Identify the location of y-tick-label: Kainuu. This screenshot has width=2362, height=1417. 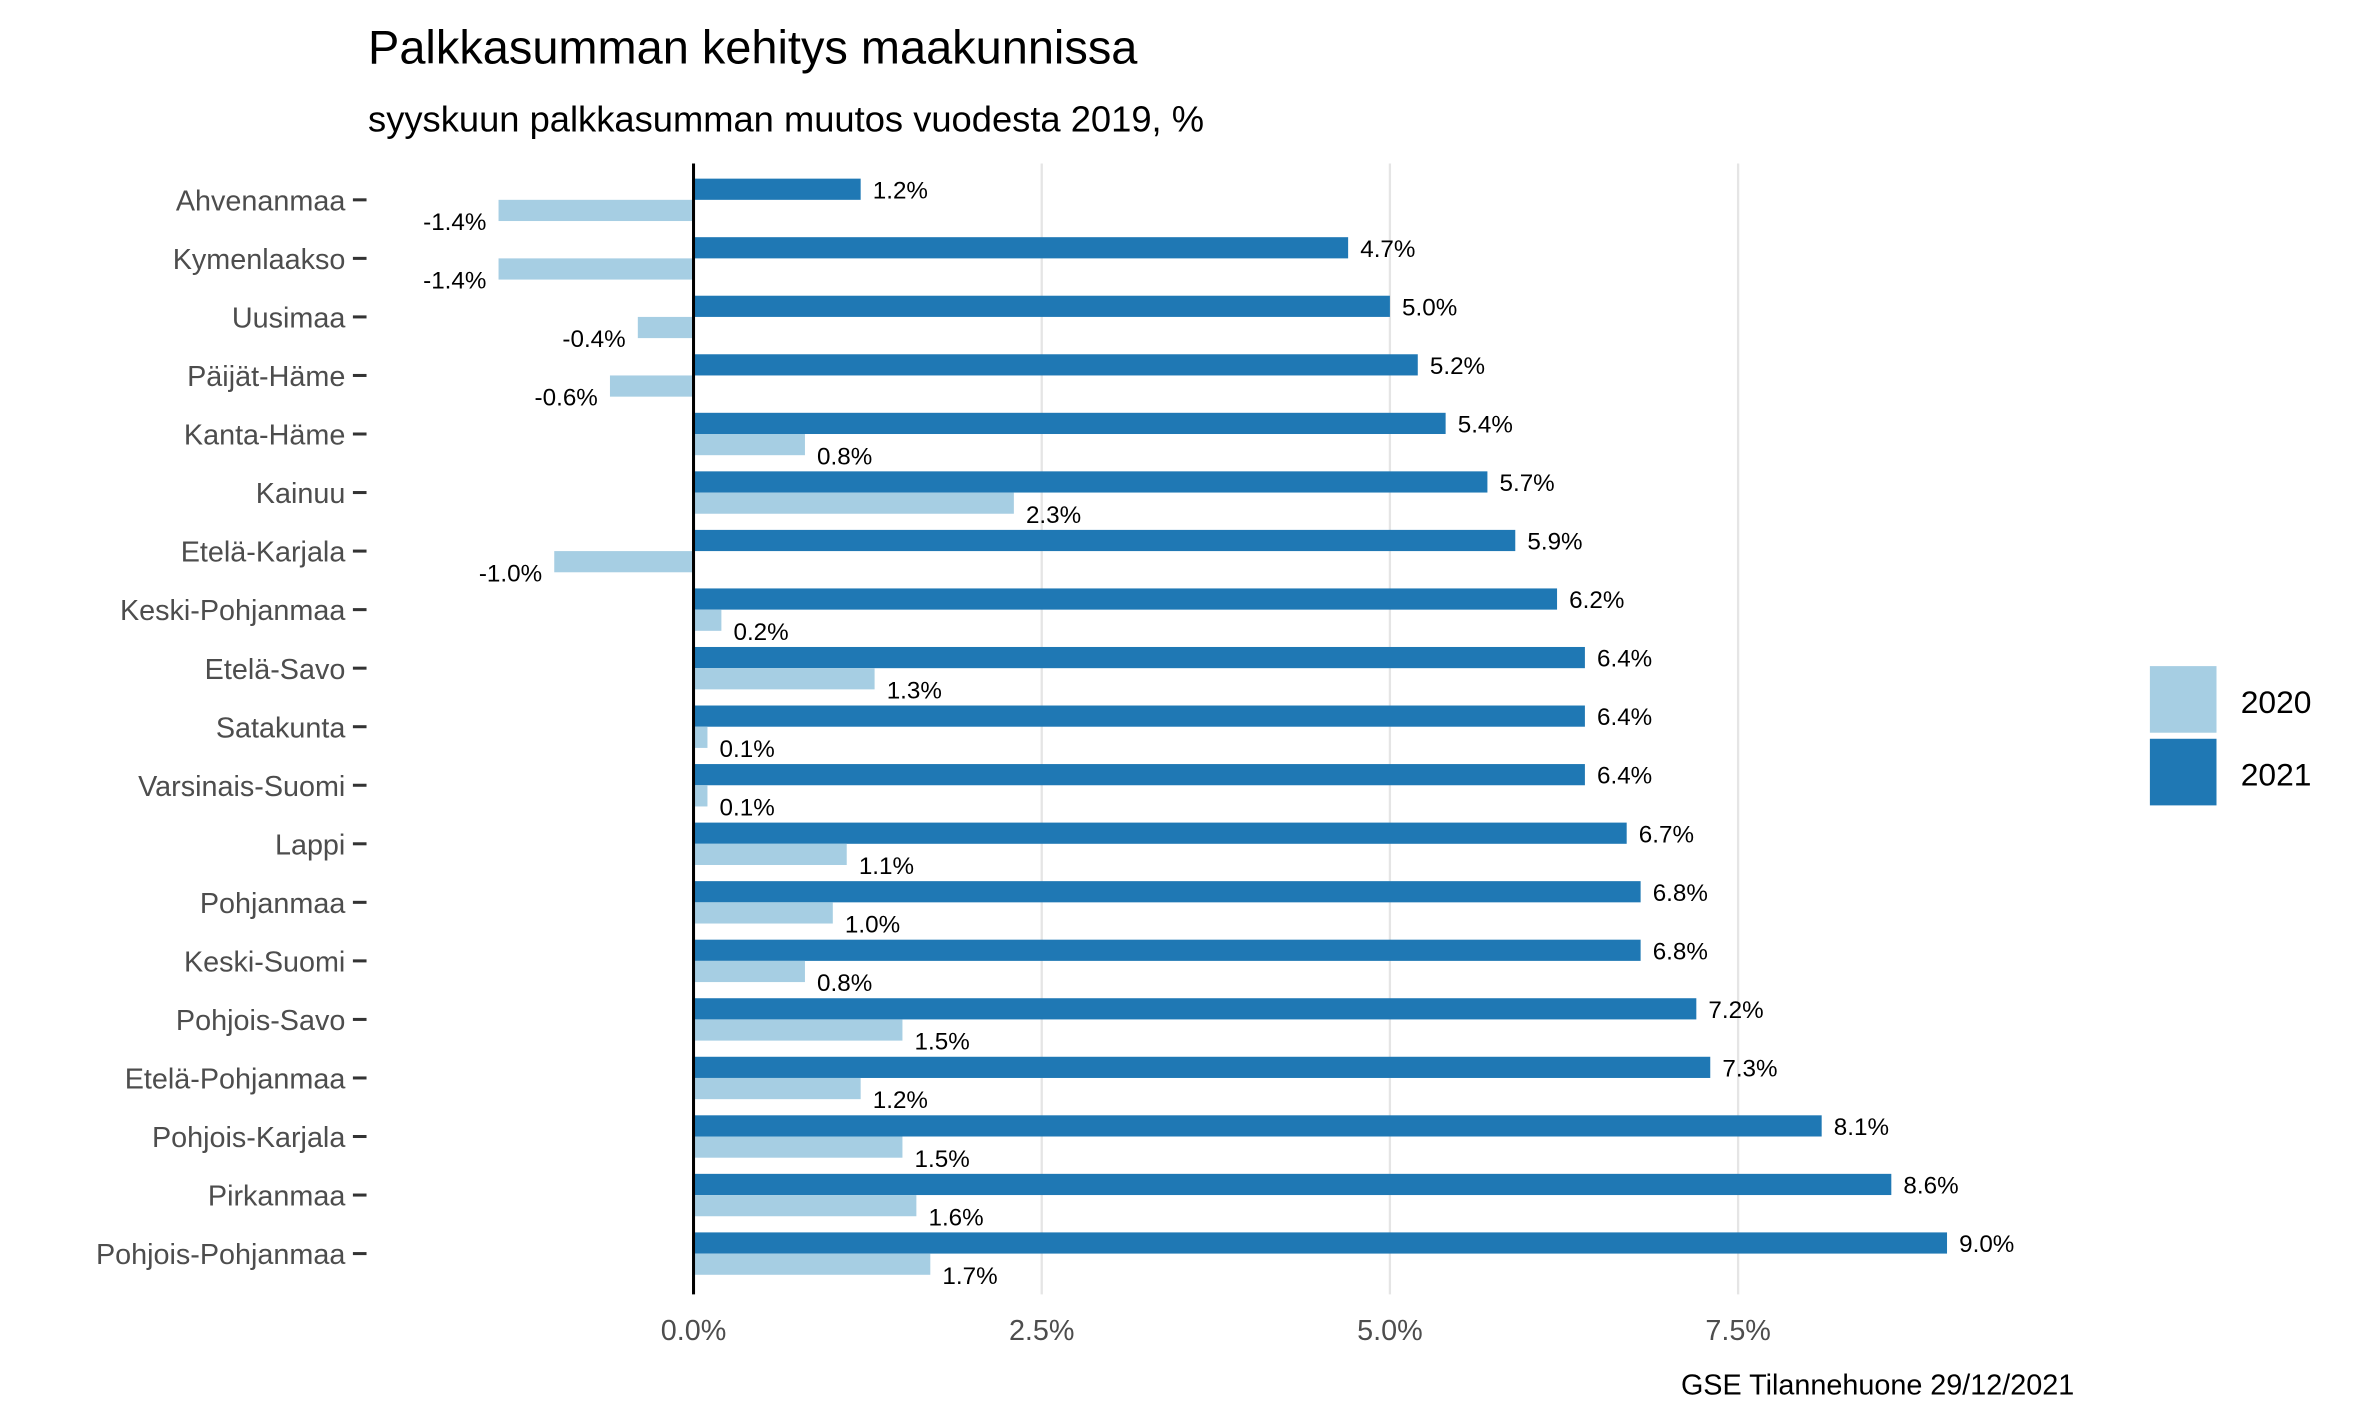
(301, 494).